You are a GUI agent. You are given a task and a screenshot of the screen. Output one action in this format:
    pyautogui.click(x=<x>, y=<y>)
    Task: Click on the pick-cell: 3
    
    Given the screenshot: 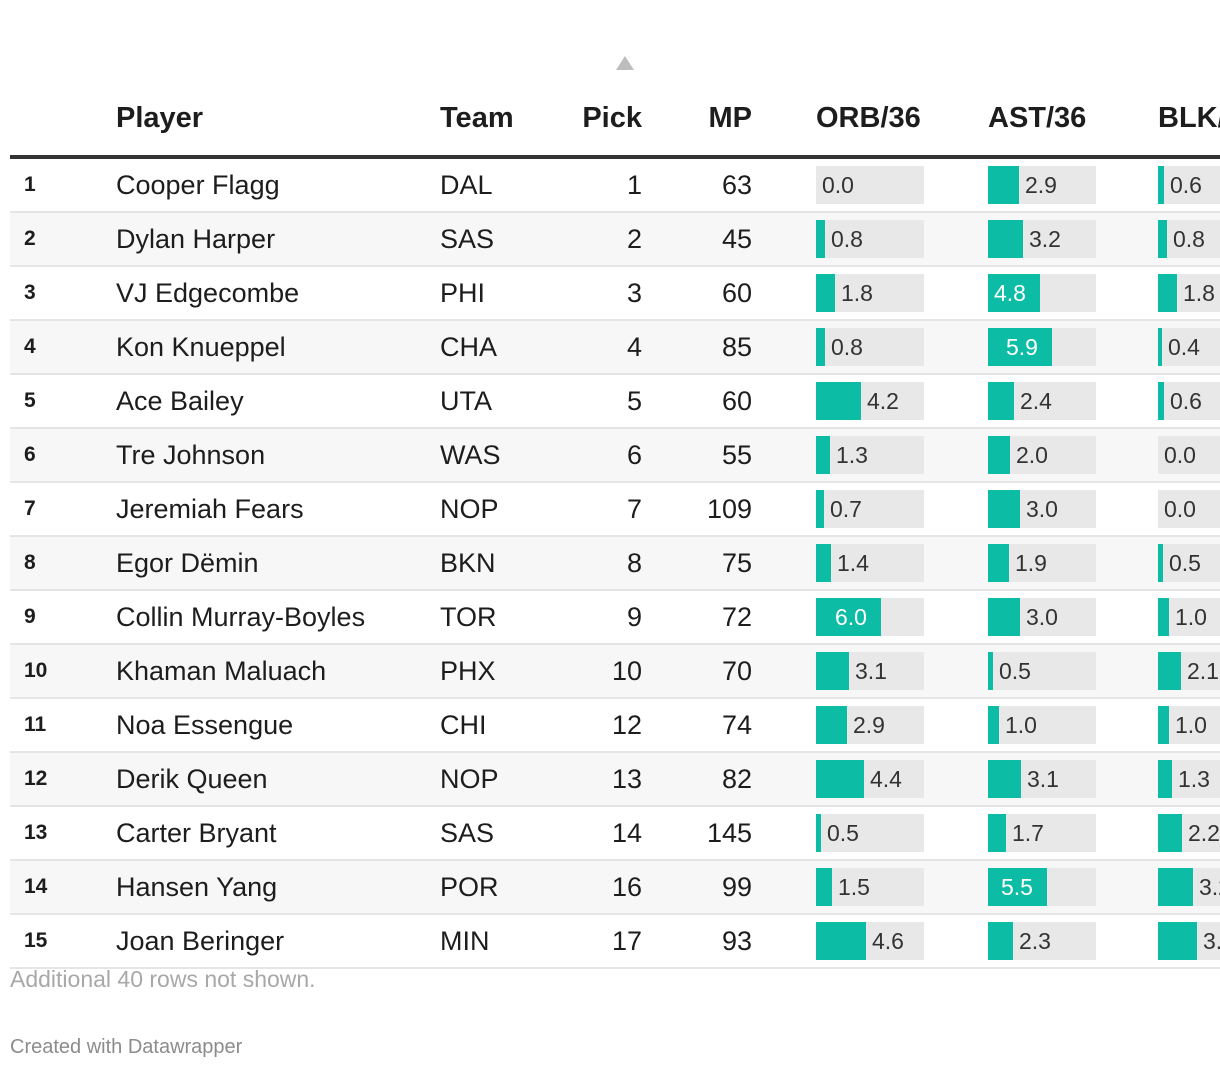 What is the action you would take?
    pyautogui.click(x=597, y=293)
    